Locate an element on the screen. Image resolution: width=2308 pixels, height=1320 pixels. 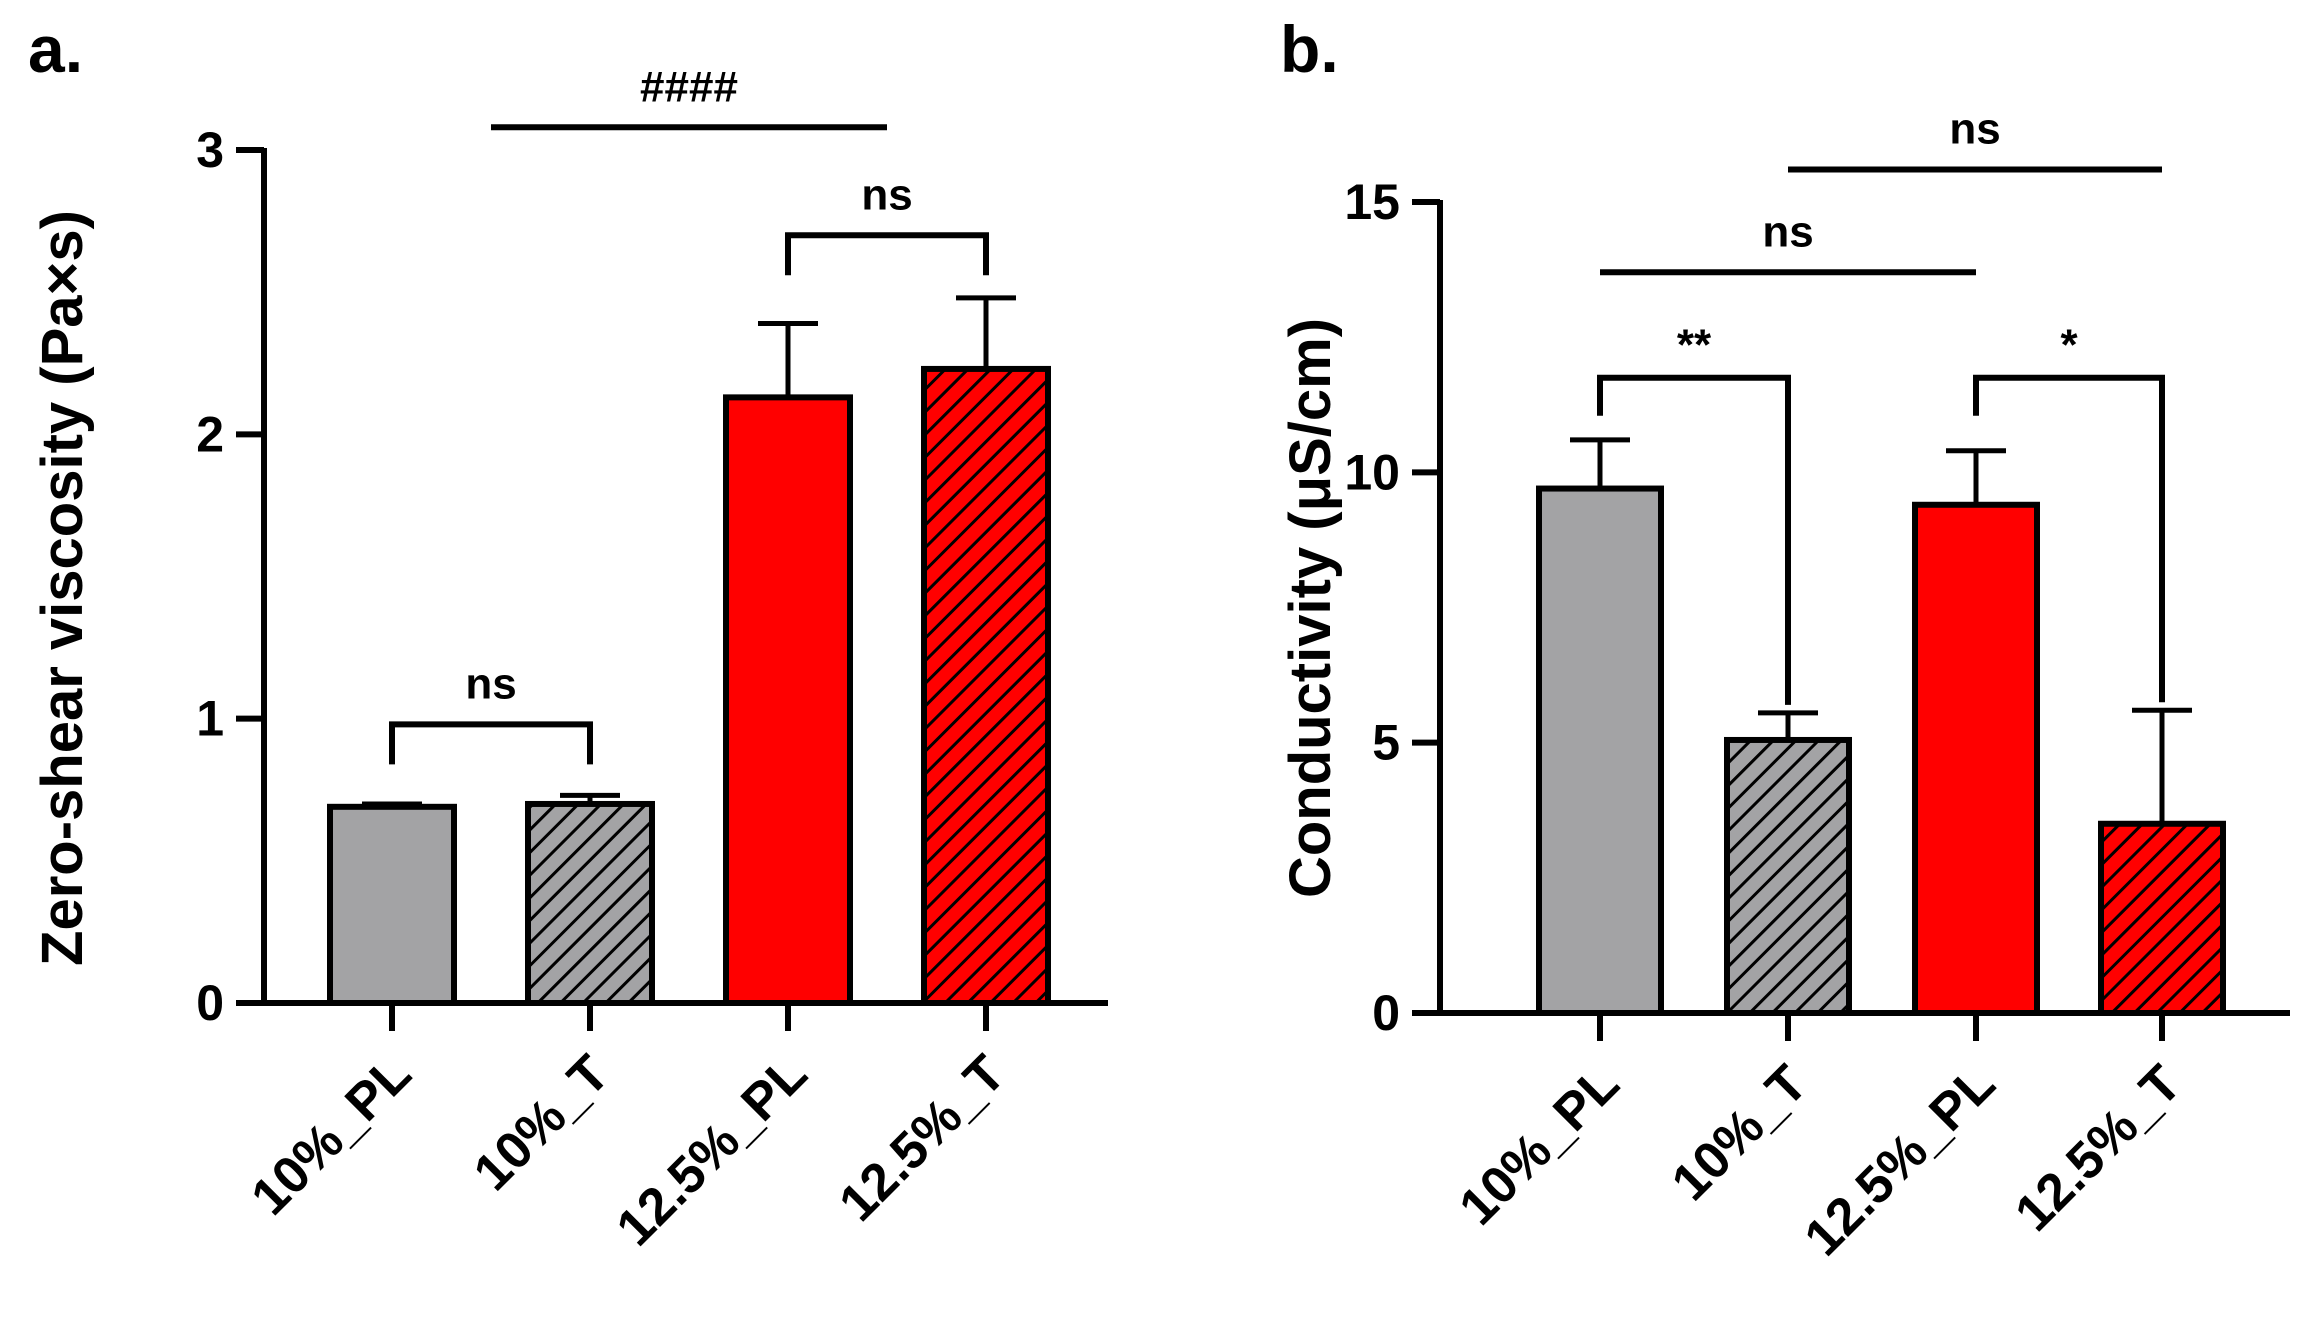
a-y-tick-label: 0 is located at coordinates (210, 1003).